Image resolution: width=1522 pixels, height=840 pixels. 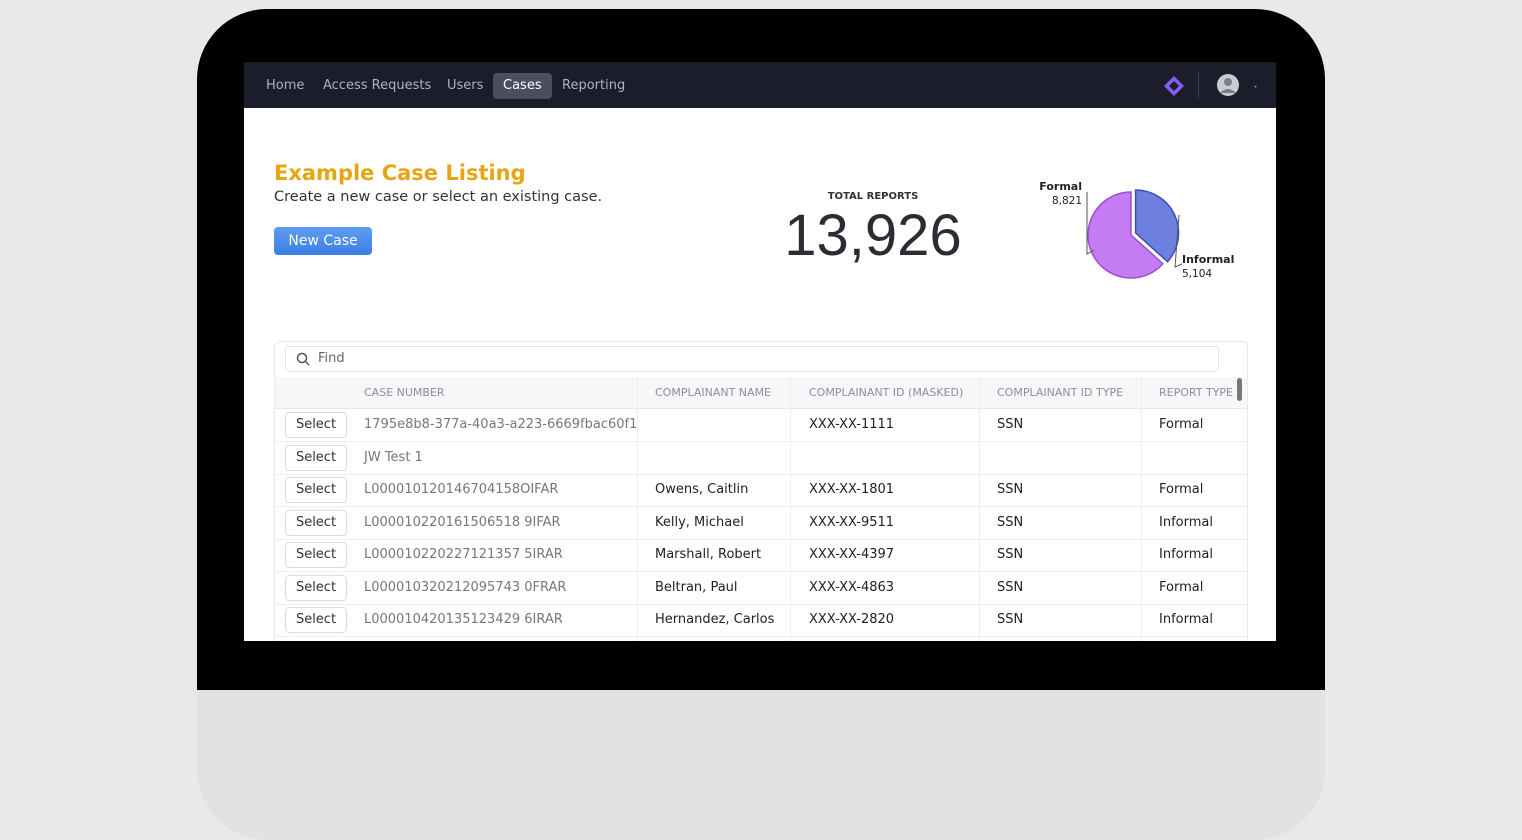 What do you see at coordinates (1067, 201) in the screenshot?
I see `pie-value-label: 8,821` at bounding box center [1067, 201].